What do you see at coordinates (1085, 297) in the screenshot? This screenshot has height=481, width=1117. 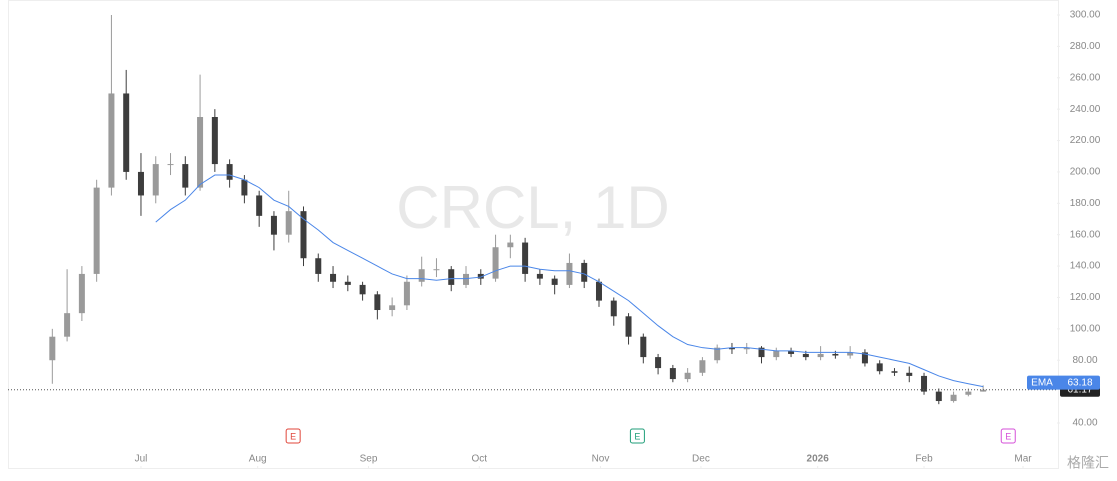 I see `y-tick-label: 120.00` at bounding box center [1085, 297].